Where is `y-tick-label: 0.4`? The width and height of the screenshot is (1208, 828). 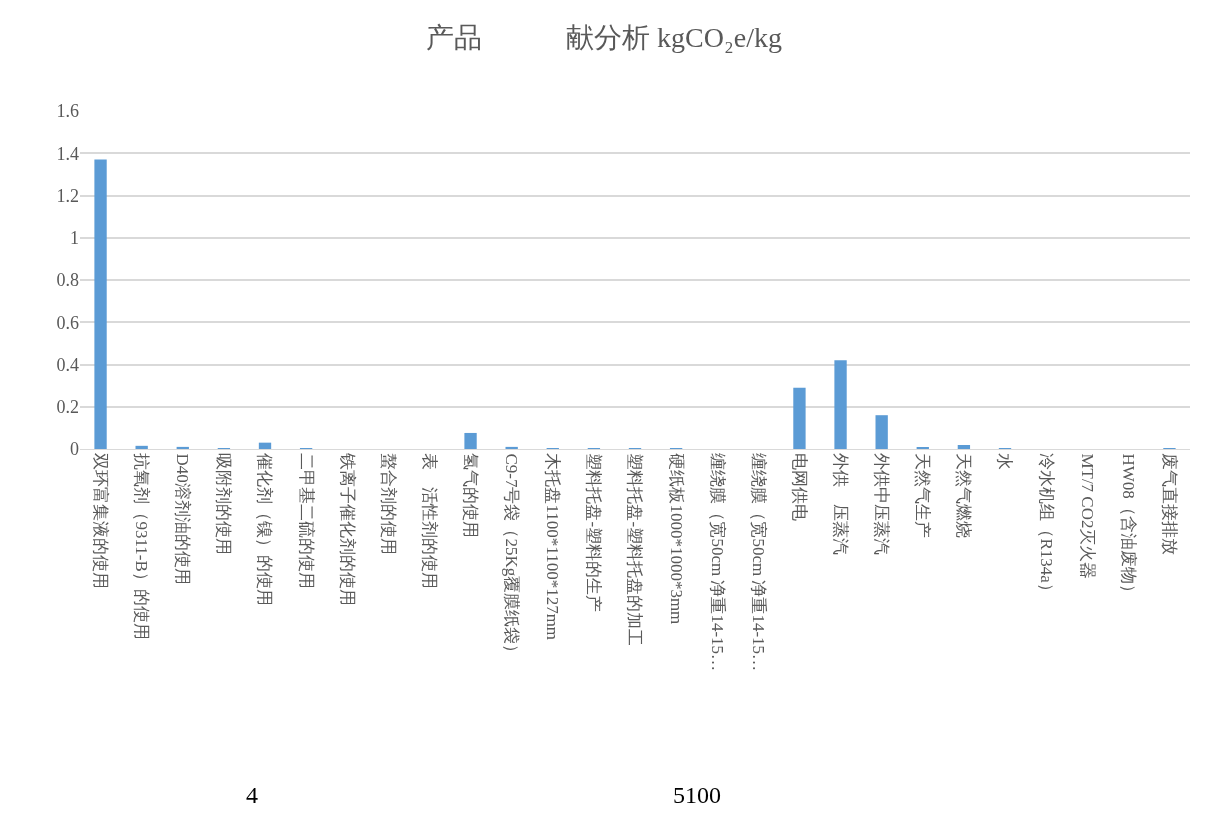 y-tick-label: 0.4 is located at coordinates (67, 364).